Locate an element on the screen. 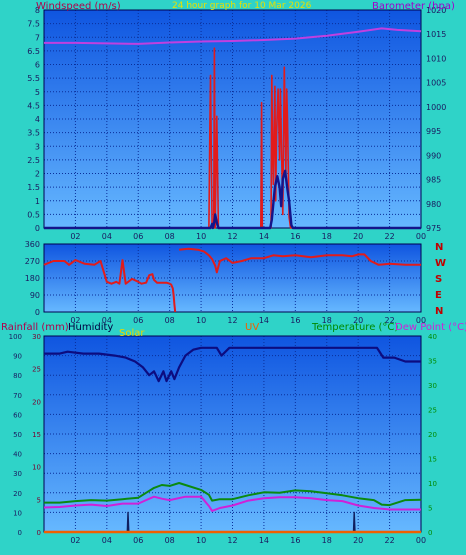 This screenshot has height=555, width=466. temperature-y-tick-label: 15 is located at coordinates (432, 460).